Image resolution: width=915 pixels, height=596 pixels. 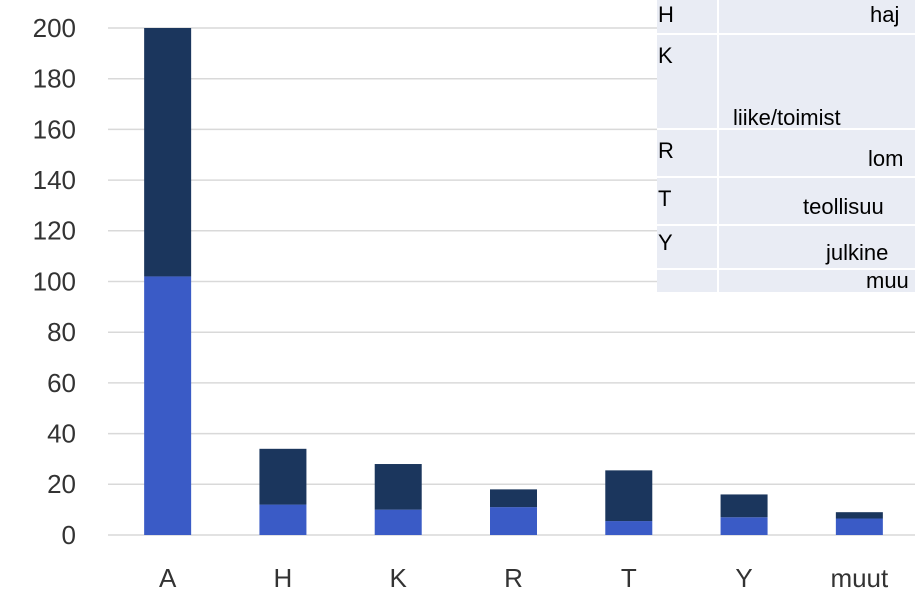 What do you see at coordinates (629, 578) in the screenshot?
I see `x-tick-label: T` at bounding box center [629, 578].